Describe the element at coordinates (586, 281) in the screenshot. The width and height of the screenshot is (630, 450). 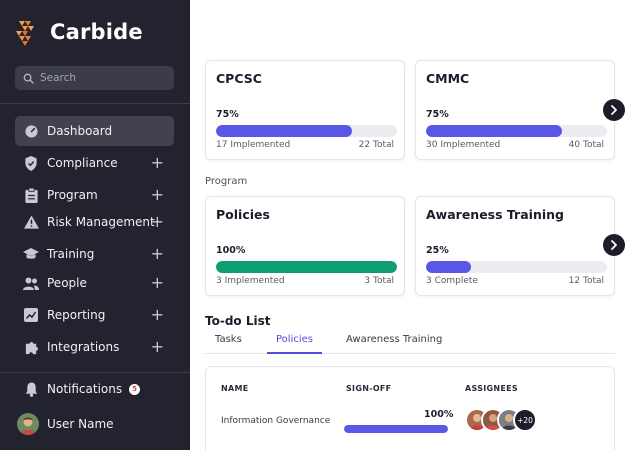
I see `total-count: 12 Total` at that location.